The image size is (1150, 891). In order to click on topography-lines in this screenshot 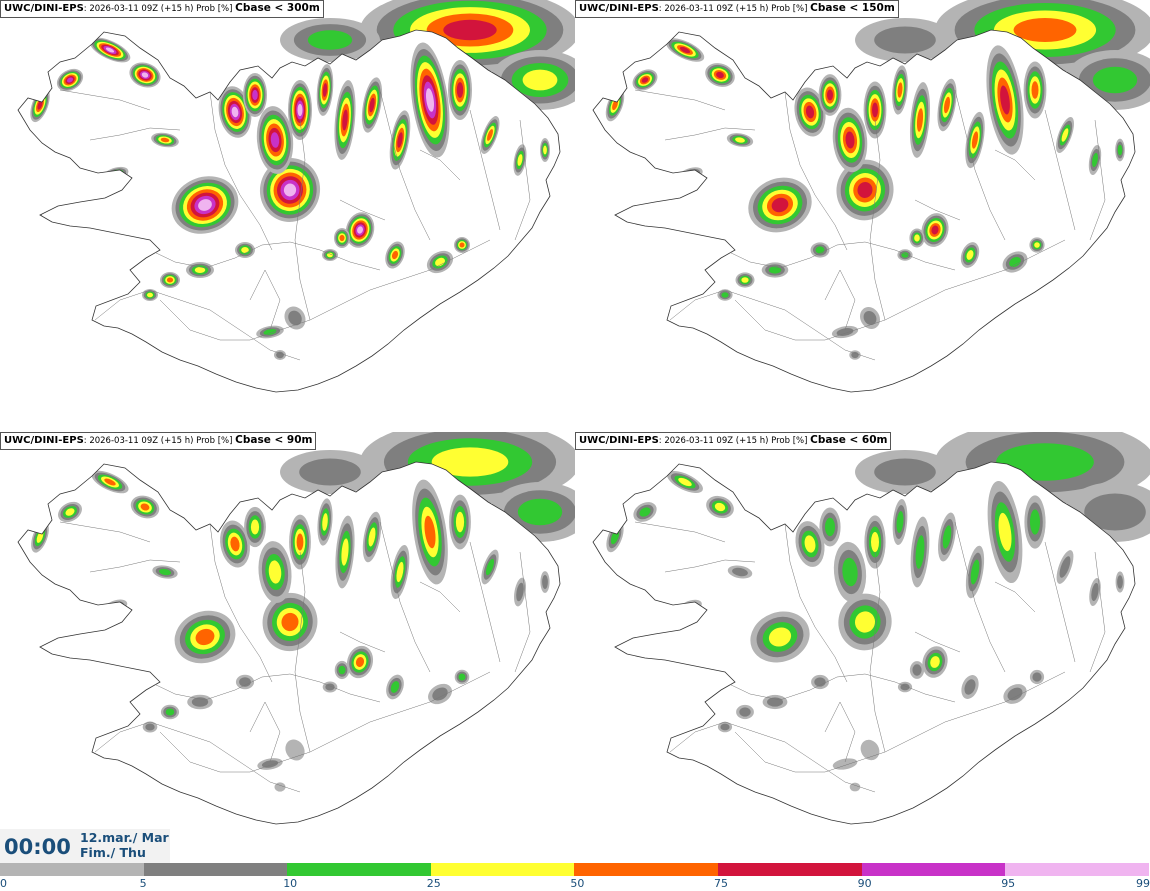, I will do `click(295, 225)`.